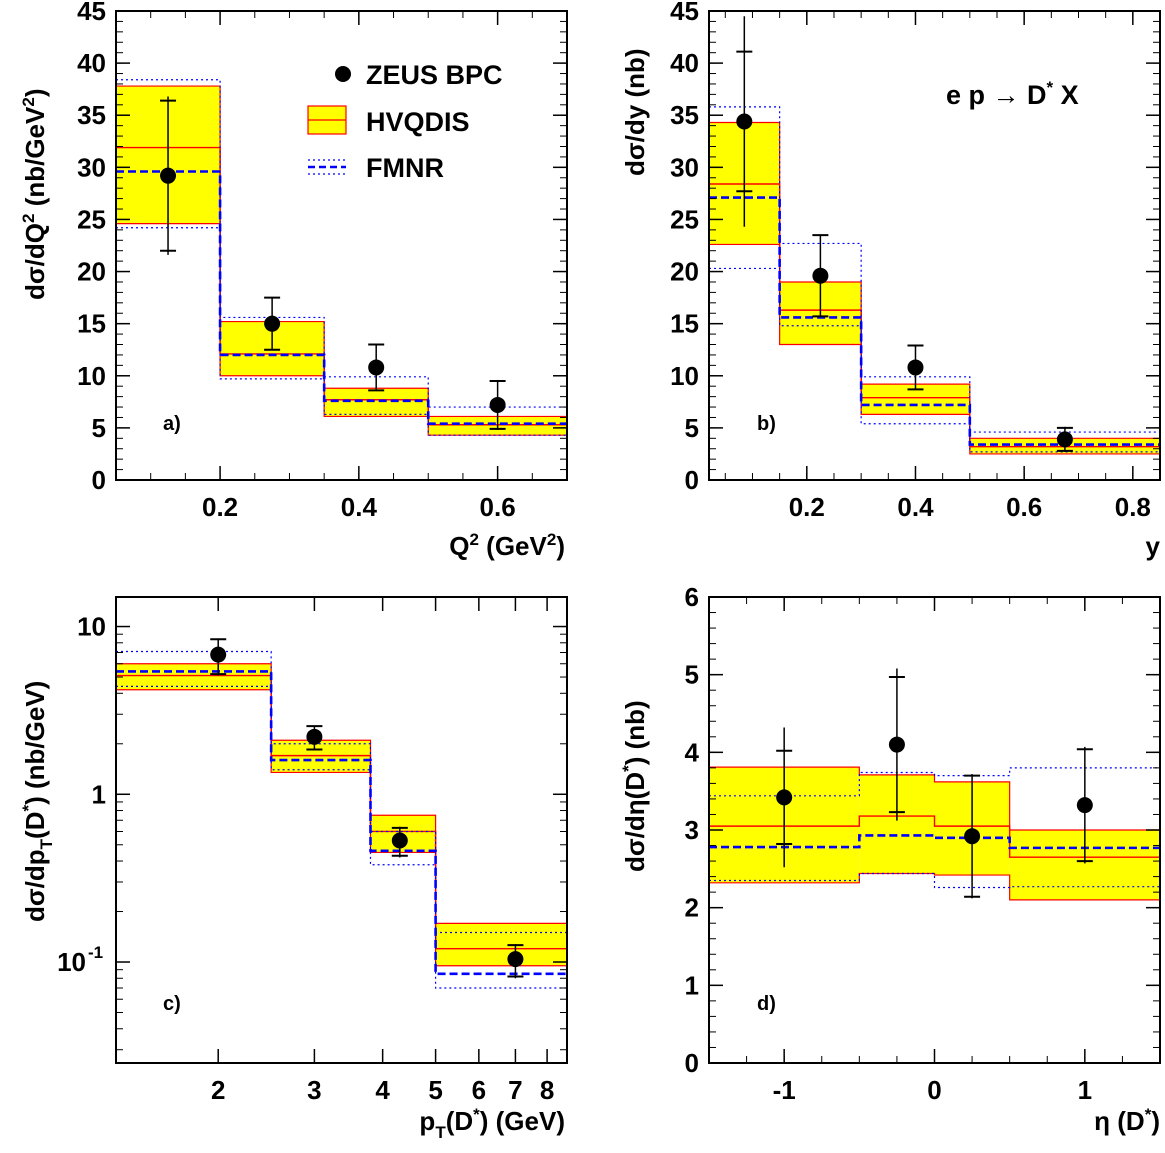 The image size is (1165, 1153). Describe the element at coordinates (692, 830) in the screenshot. I see `y-tick-label: 3` at that location.